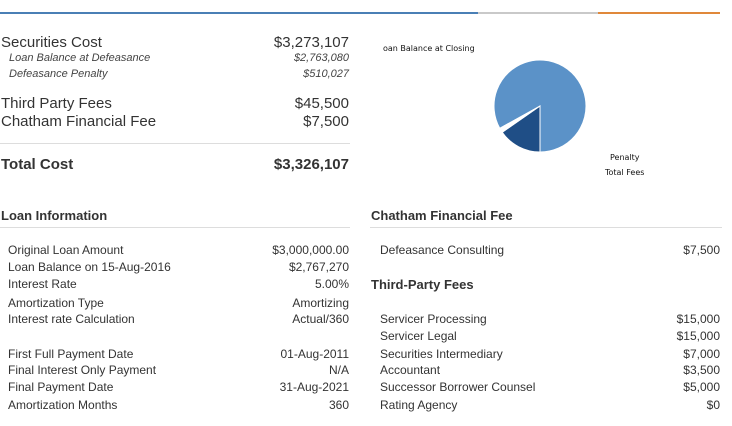  Describe the element at coordinates (442, 215) in the screenshot. I see `chatham-fee-title: Chatham Financial Fee` at that location.